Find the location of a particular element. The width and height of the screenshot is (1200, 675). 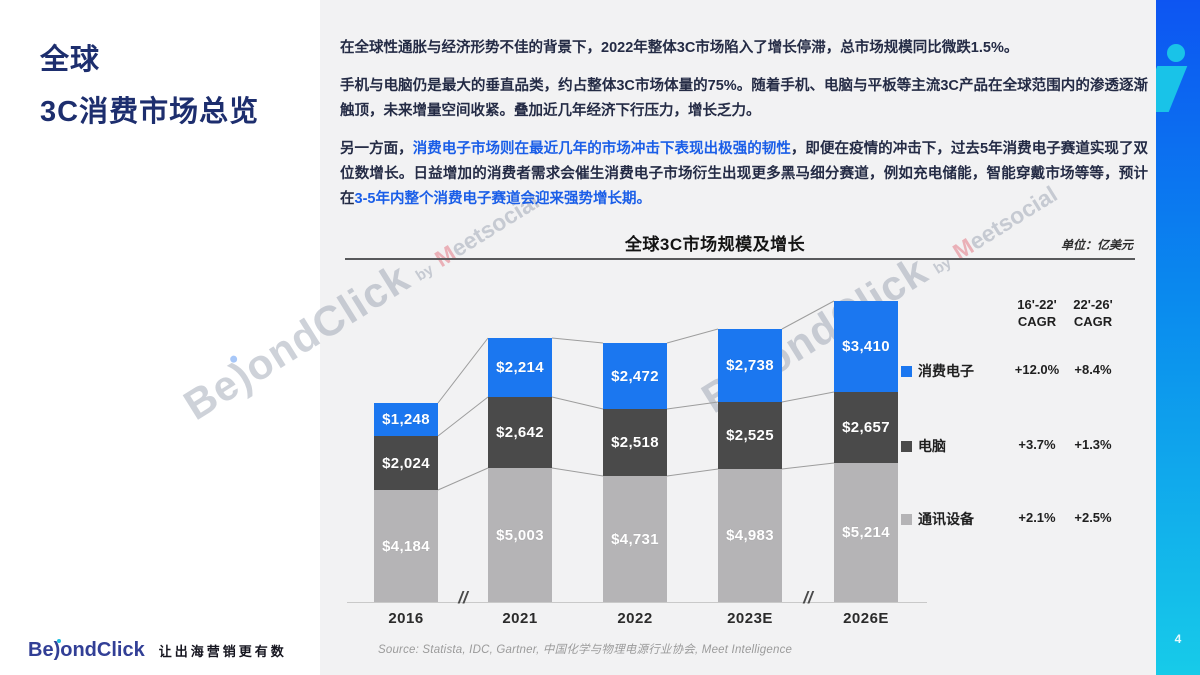

bar-segment-2022-通讯设备: $4,731 is located at coordinates (635, 539).